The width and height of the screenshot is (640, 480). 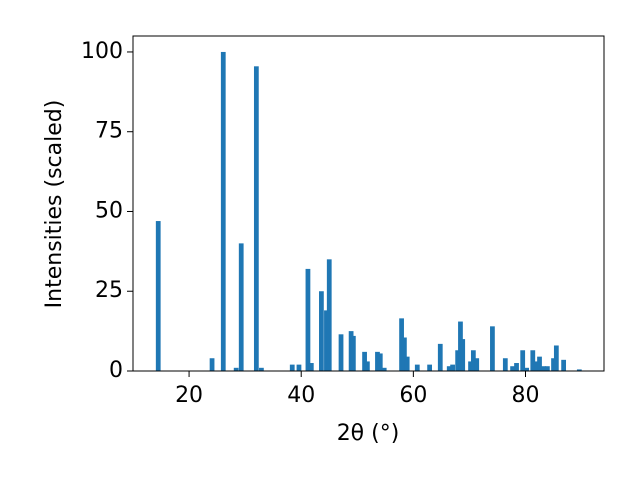 What do you see at coordinates (116, 370) in the screenshot?
I see `y-tick-label: 0` at bounding box center [116, 370].